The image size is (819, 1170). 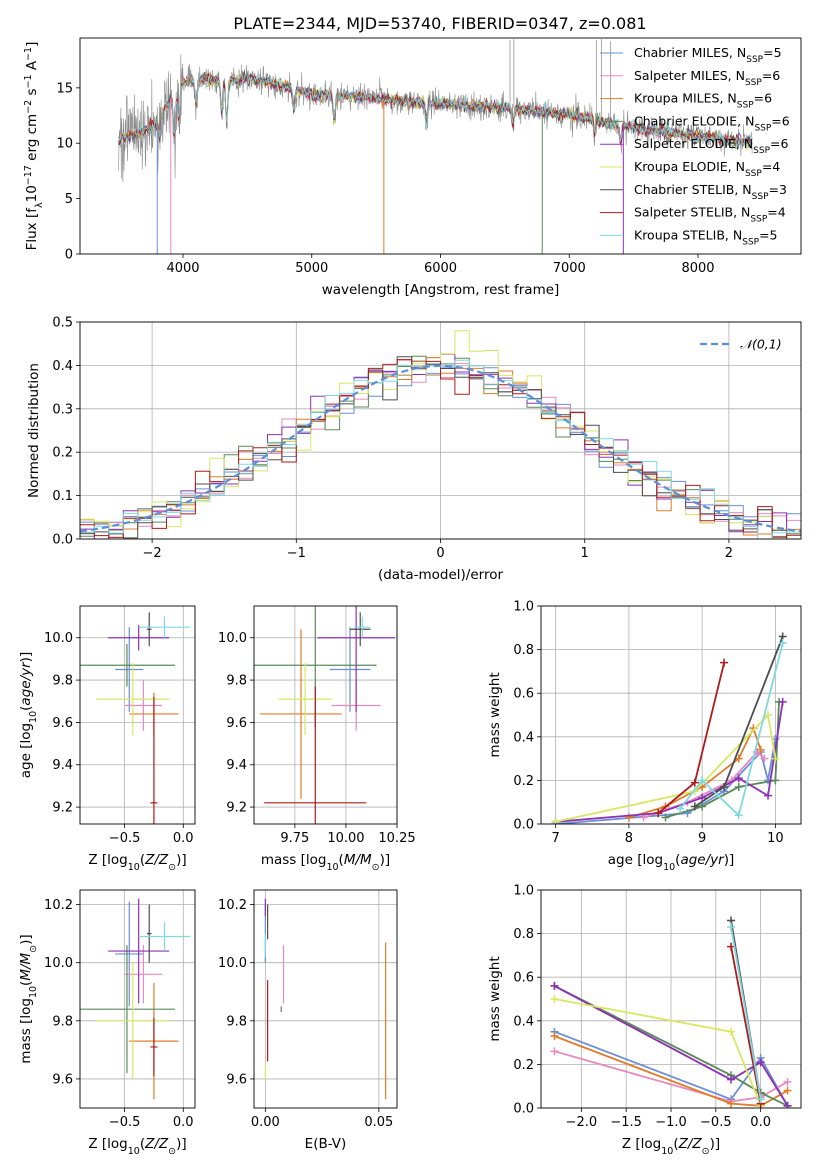 What do you see at coordinates (440, 448) in the screenshot?
I see `normal-curve` at bounding box center [440, 448].